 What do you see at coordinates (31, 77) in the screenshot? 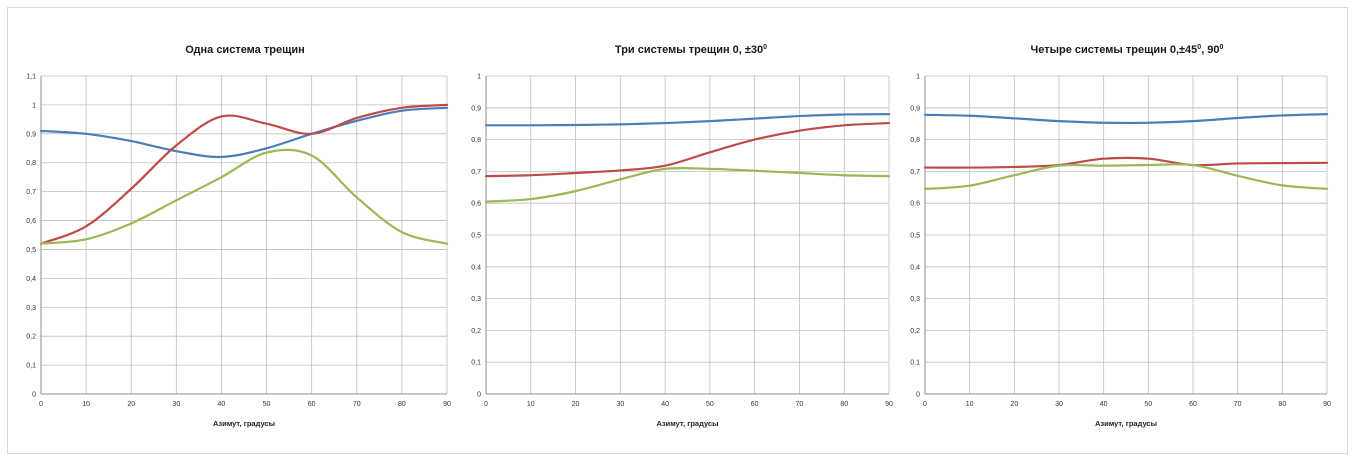
I see `y-tick-label: 1,1` at bounding box center [31, 77].